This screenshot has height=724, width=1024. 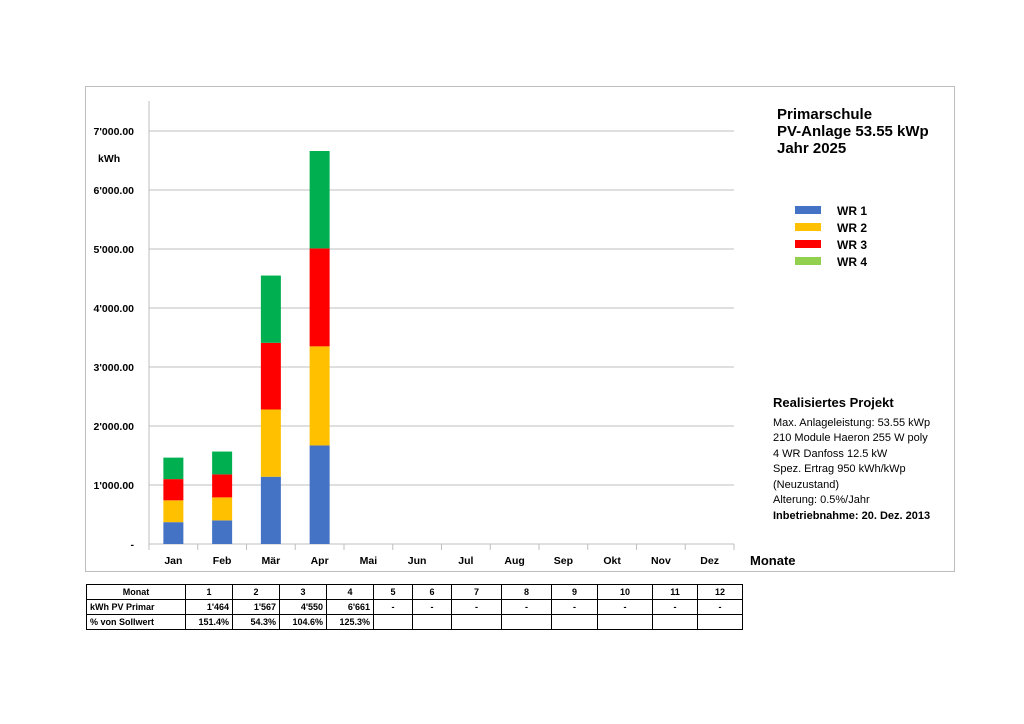 I want to click on y-tick-label: 1'000.00, so click(x=114, y=486).